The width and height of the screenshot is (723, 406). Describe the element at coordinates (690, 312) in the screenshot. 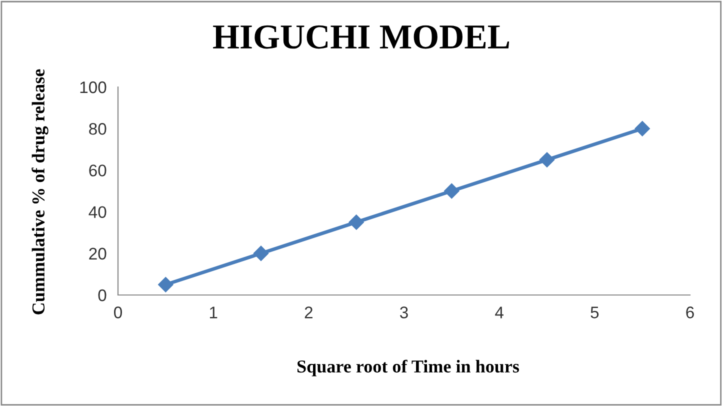

I see `x-tick-label: 6` at that location.